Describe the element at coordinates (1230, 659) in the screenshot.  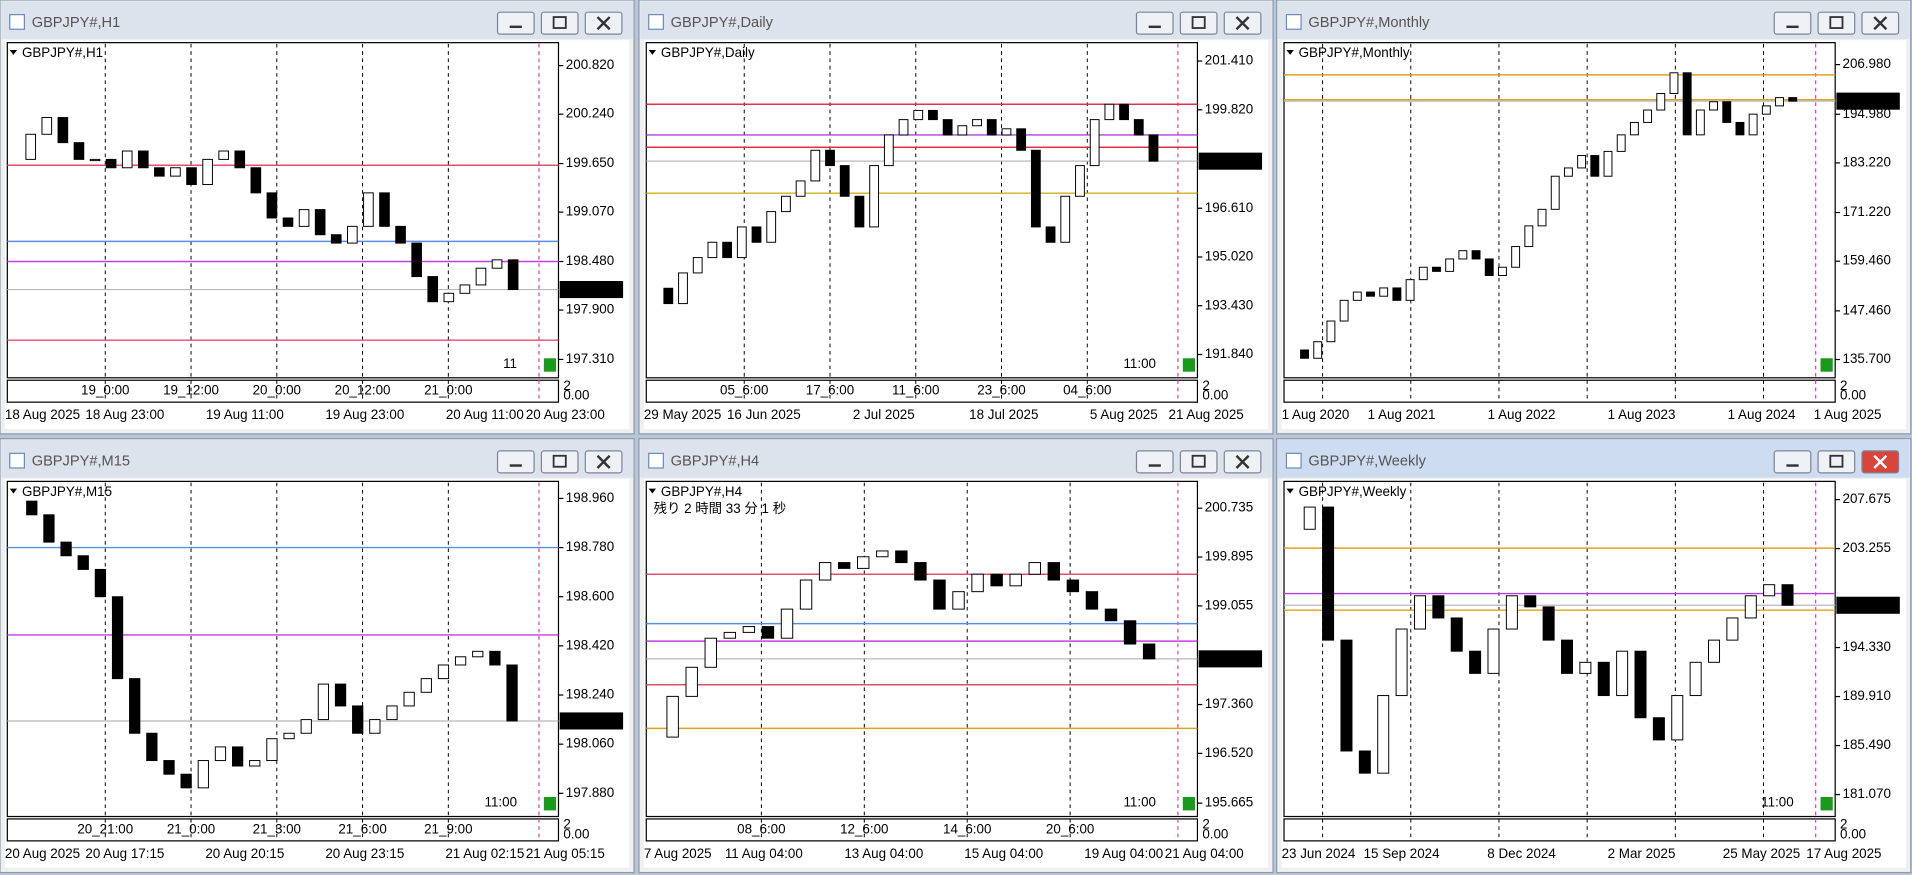
I see `price-label-box` at that location.